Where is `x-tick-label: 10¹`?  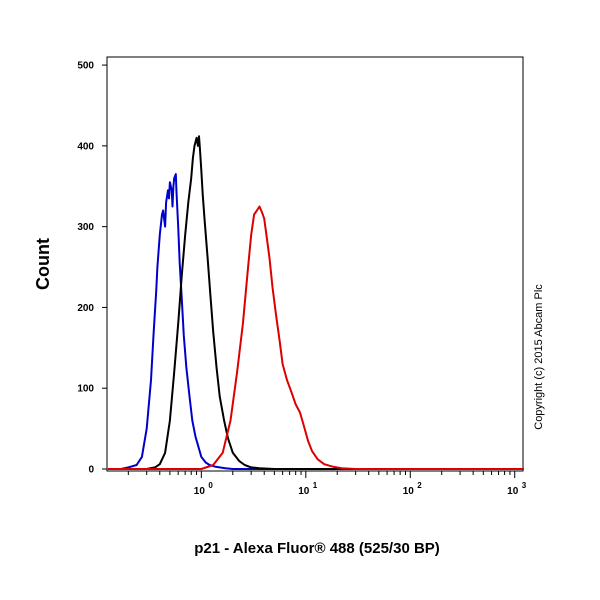
x-tick-label: 10¹ is located at coordinates (308, 489).